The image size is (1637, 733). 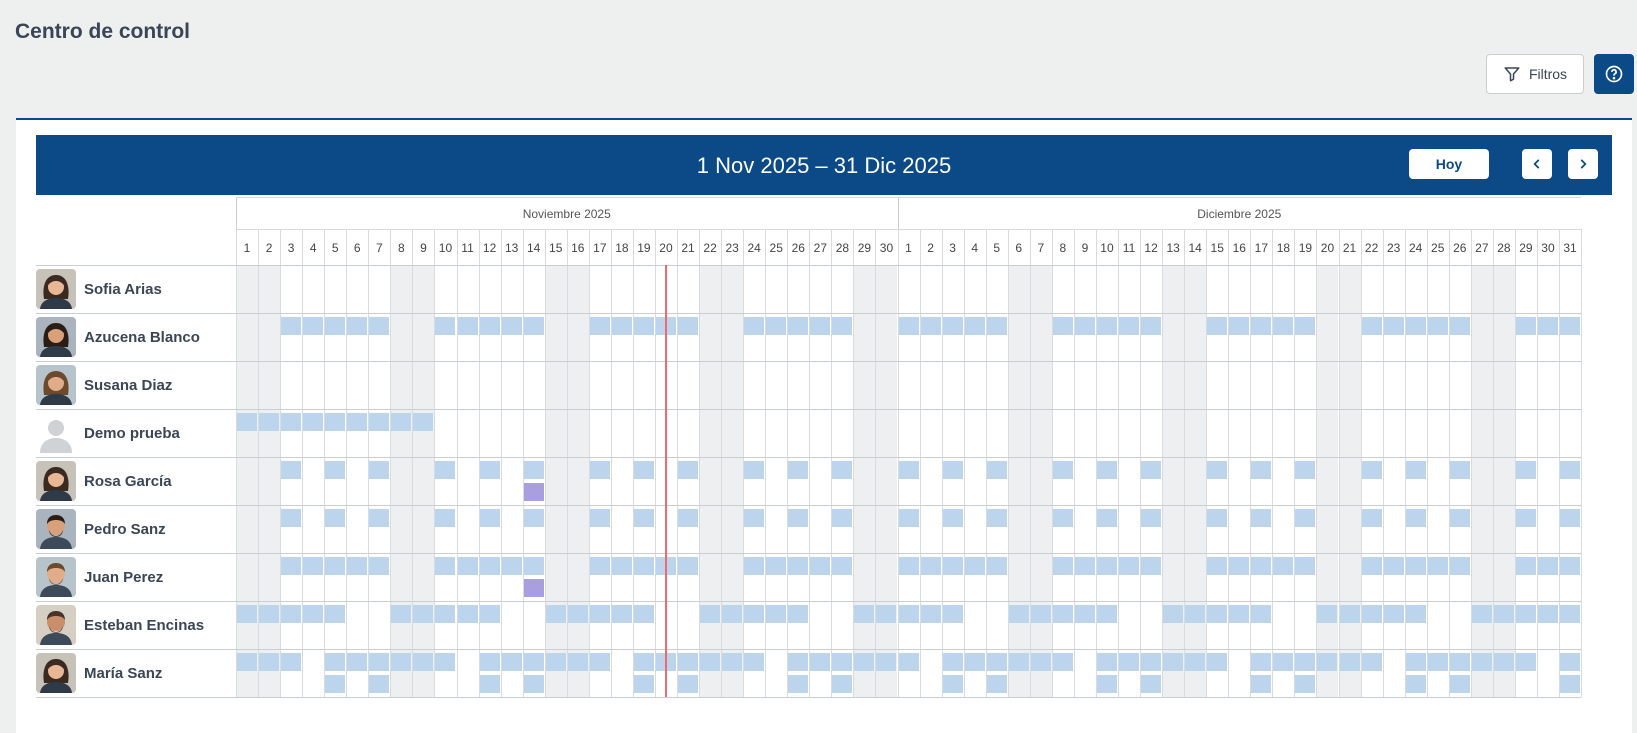 I want to click on employee-row: Azucena Blanco, so click(x=136, y=337).